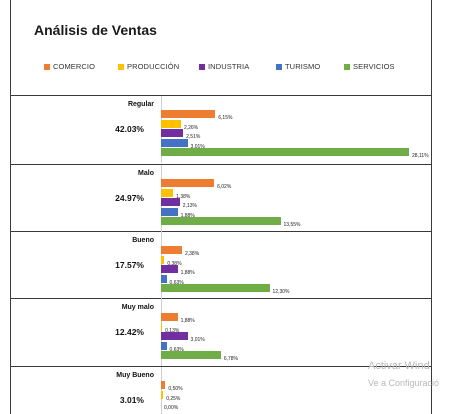 This screenshot has height=414, width=450. I want to click on bar-label-0-1: 2,26%, so click(191, 127).